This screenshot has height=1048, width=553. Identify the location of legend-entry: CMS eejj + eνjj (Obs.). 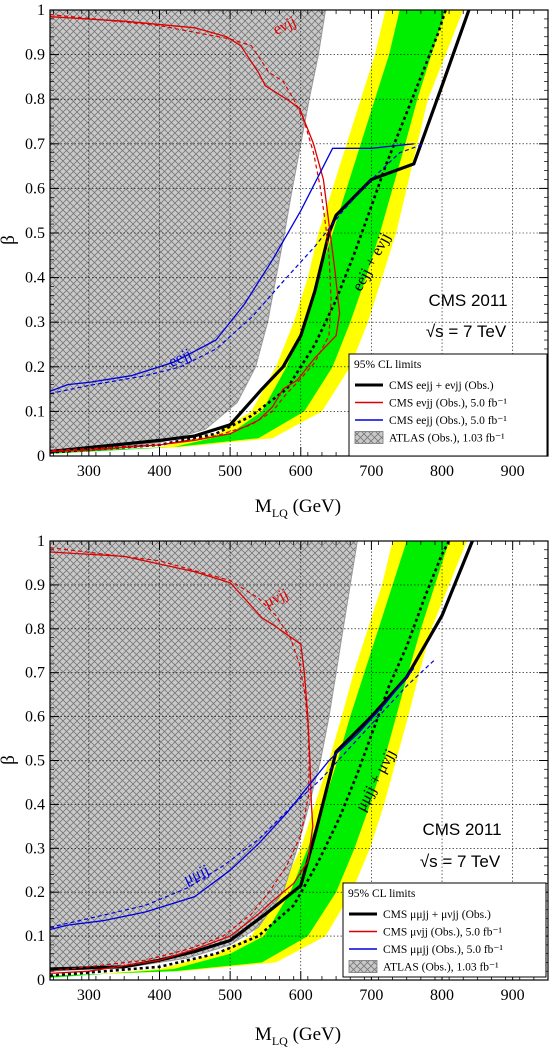
(441, 386).